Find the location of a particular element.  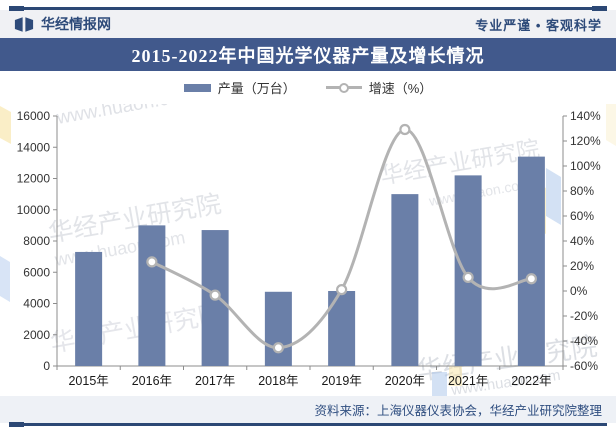

chart-title: 2015-2022年中国光学仪器产量及增长情况 is located at coordinates (308, 55).